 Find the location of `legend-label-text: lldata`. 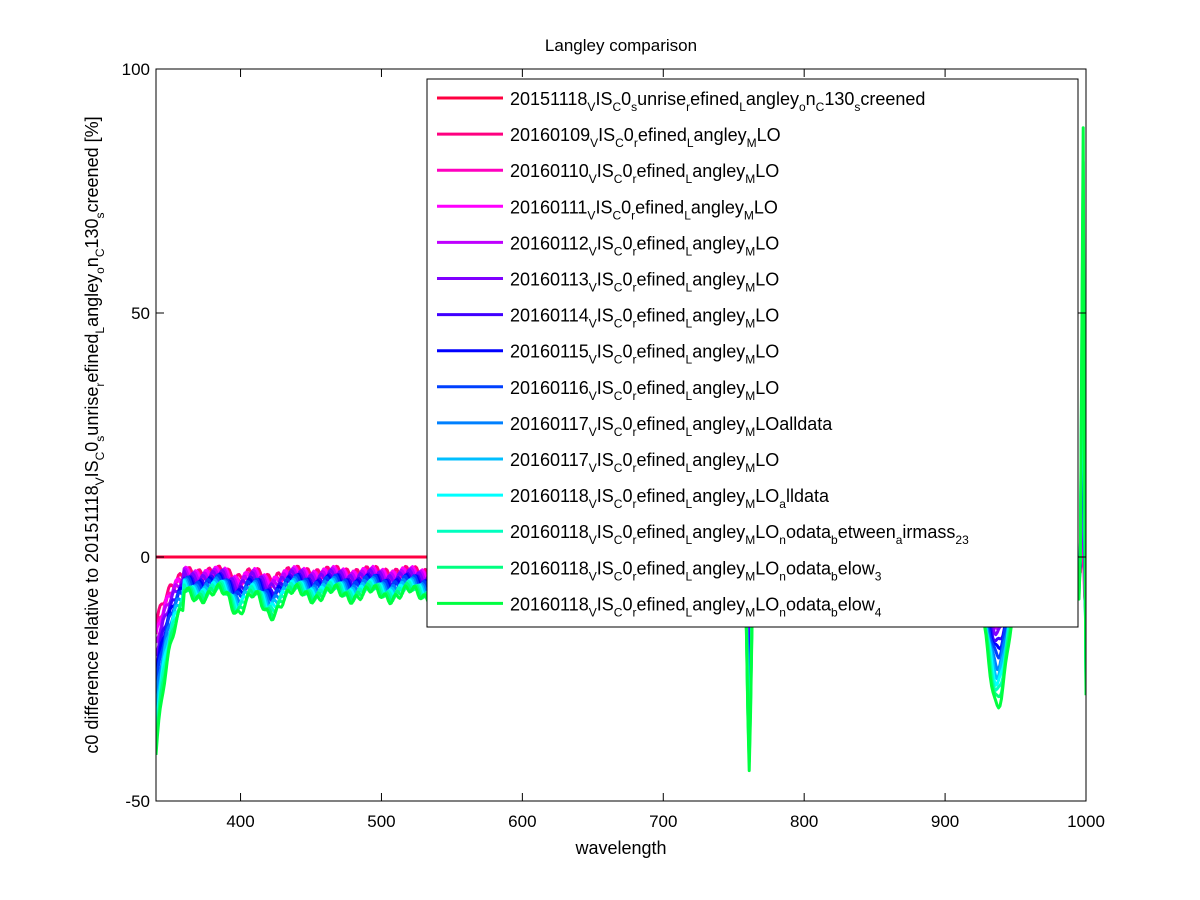

legend-label-text: lldata is located at coordinates (808, 496).